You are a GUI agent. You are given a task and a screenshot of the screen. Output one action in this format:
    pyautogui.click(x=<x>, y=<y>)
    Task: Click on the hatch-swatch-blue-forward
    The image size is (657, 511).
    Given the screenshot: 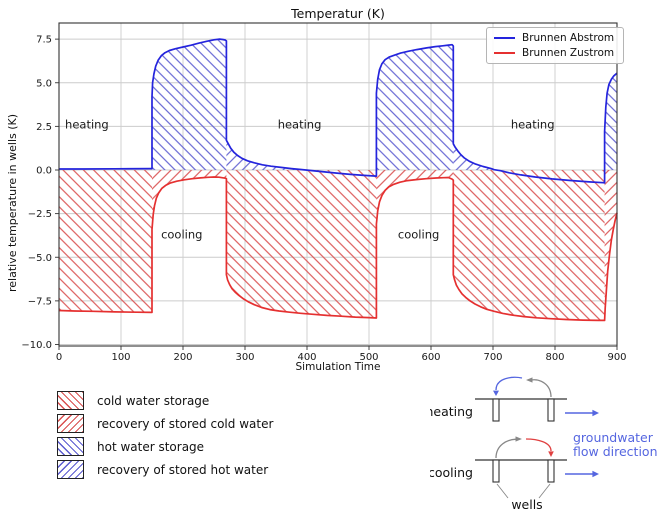 What is the action you would take?
    pyautogui.click(x=70, y=469)
    